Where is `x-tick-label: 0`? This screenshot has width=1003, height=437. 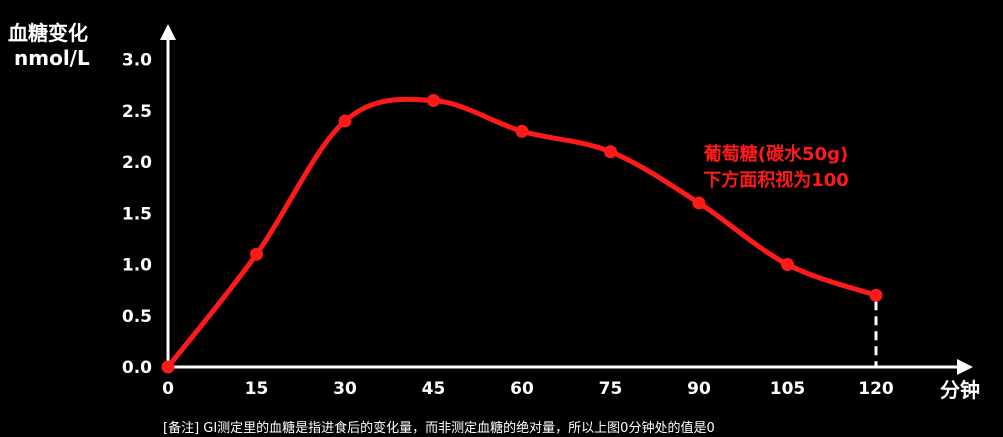 x-tick-label: 0 is located at coordinates (168, 389).